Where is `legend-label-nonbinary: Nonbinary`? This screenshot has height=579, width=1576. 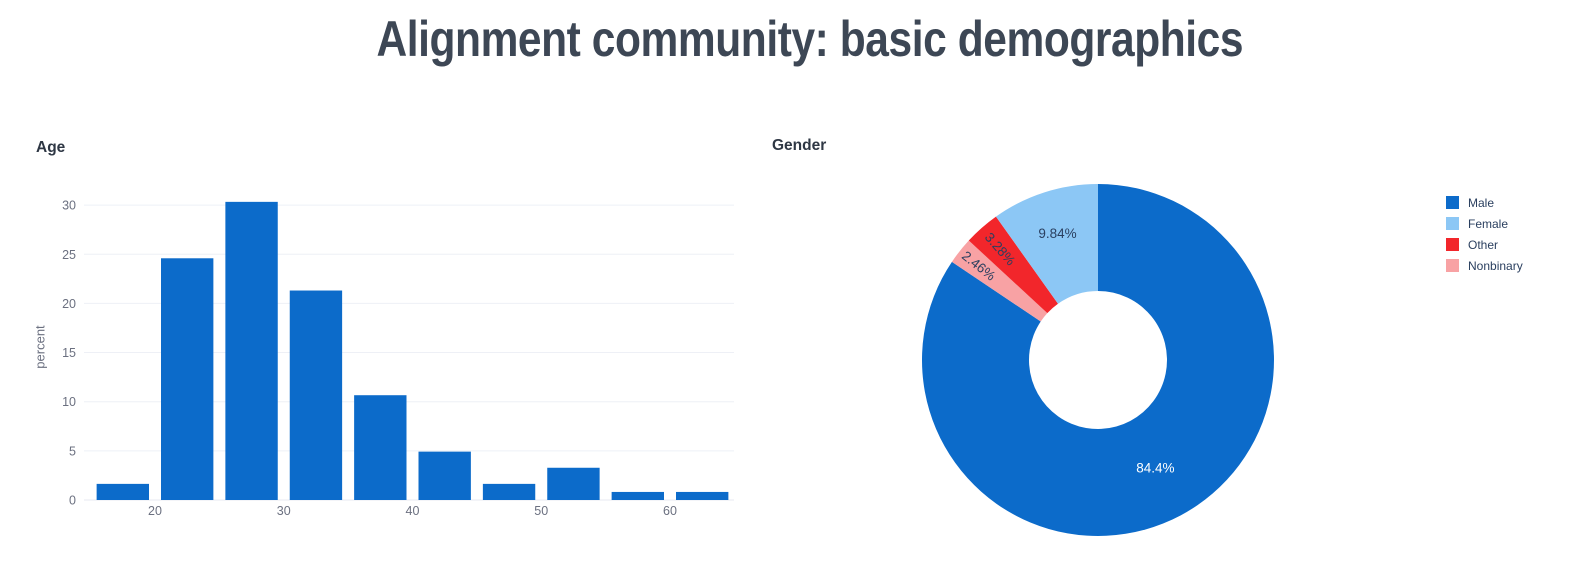 legend-label-nonbinary: Nonbinary is located at coordinates (1495, 265).